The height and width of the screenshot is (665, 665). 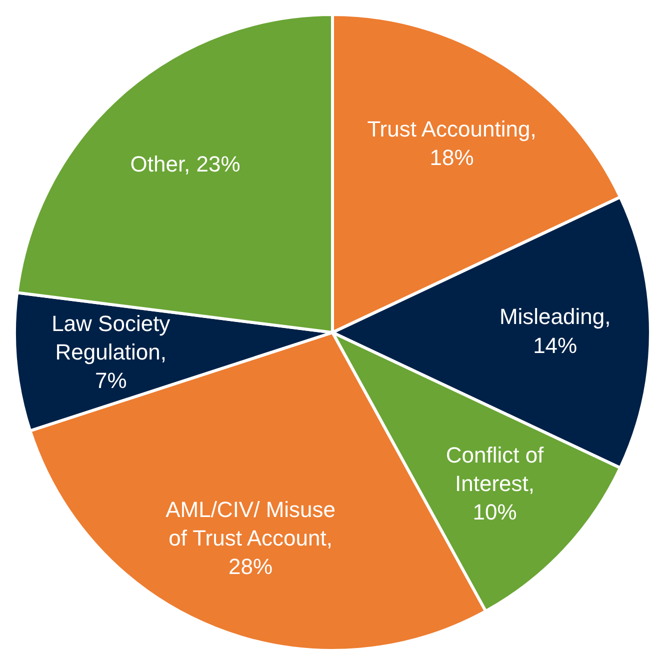 What do you see at coordinates (495, 483) in the screenshot?
I see `slice-label: Conflict of Interest, 10%` at bounding box center [495, 483].